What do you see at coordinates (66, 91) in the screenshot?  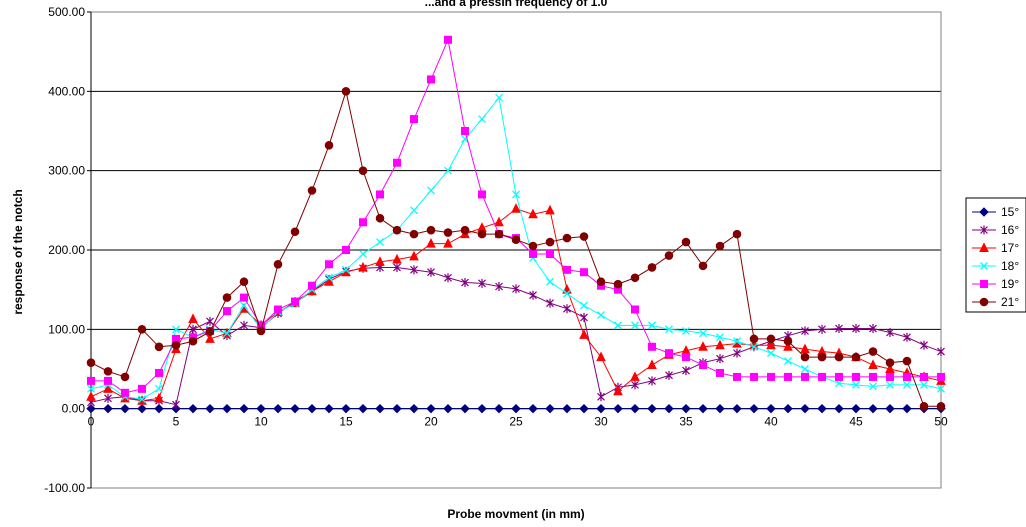 I see `y-tick-label: 400.00` at bounding box center [66, 91].